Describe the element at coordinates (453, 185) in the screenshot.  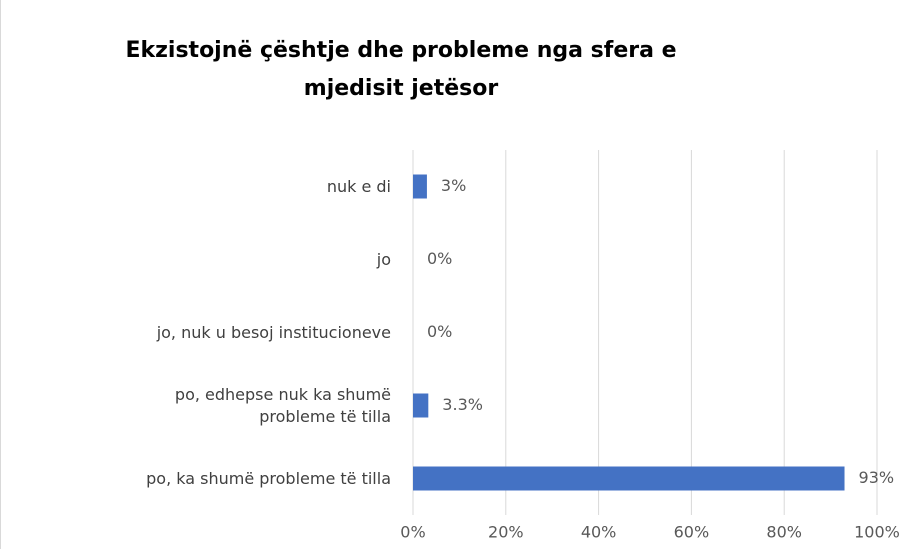
I see `data-label: 3%` at that location.